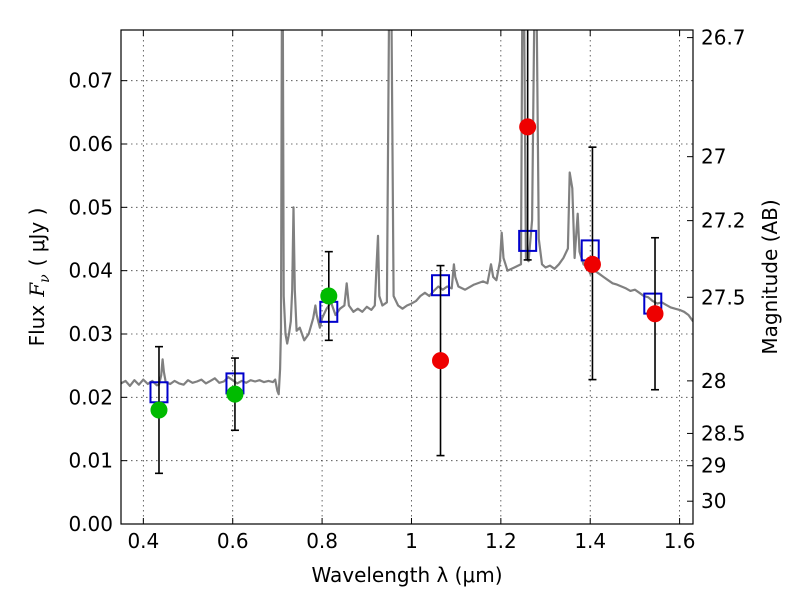 This screenshot has width=800, height=600. What do you see at coordinates (713, 466) in the screenshot?
I see `right-tick-label: 29` at bounding box center [713, 466].